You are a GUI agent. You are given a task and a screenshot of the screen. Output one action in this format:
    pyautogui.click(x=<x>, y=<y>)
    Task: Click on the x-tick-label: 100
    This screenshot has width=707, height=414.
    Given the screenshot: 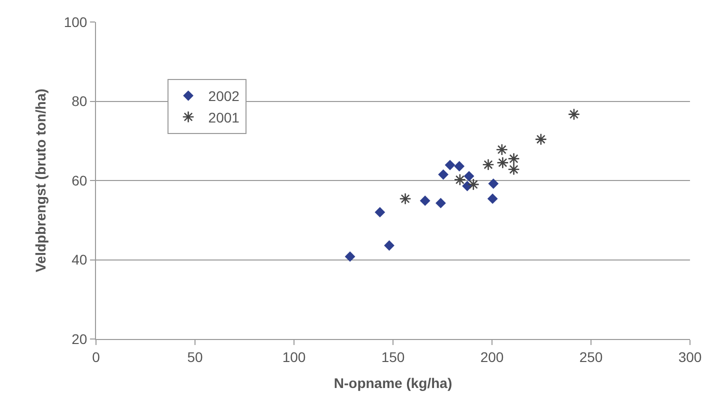 What is the action you would take?
    pyautogui.click(x=294, y=356)
    